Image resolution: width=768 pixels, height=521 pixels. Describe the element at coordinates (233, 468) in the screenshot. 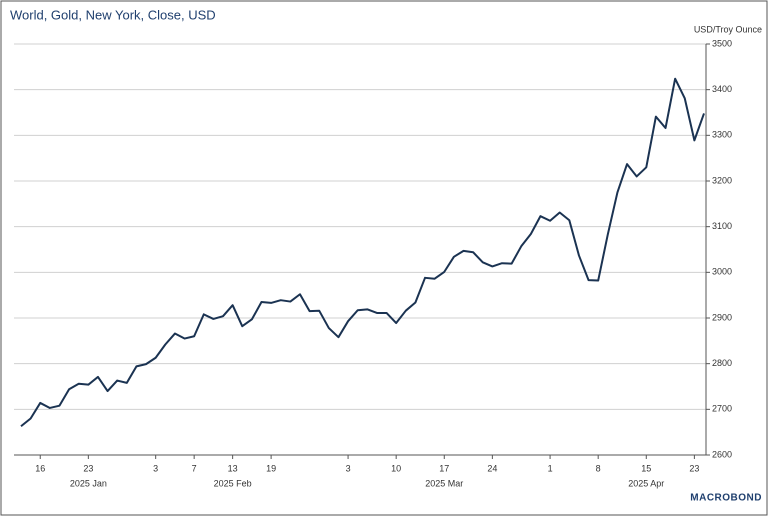

I see `x-tick-label: 13` at that location.